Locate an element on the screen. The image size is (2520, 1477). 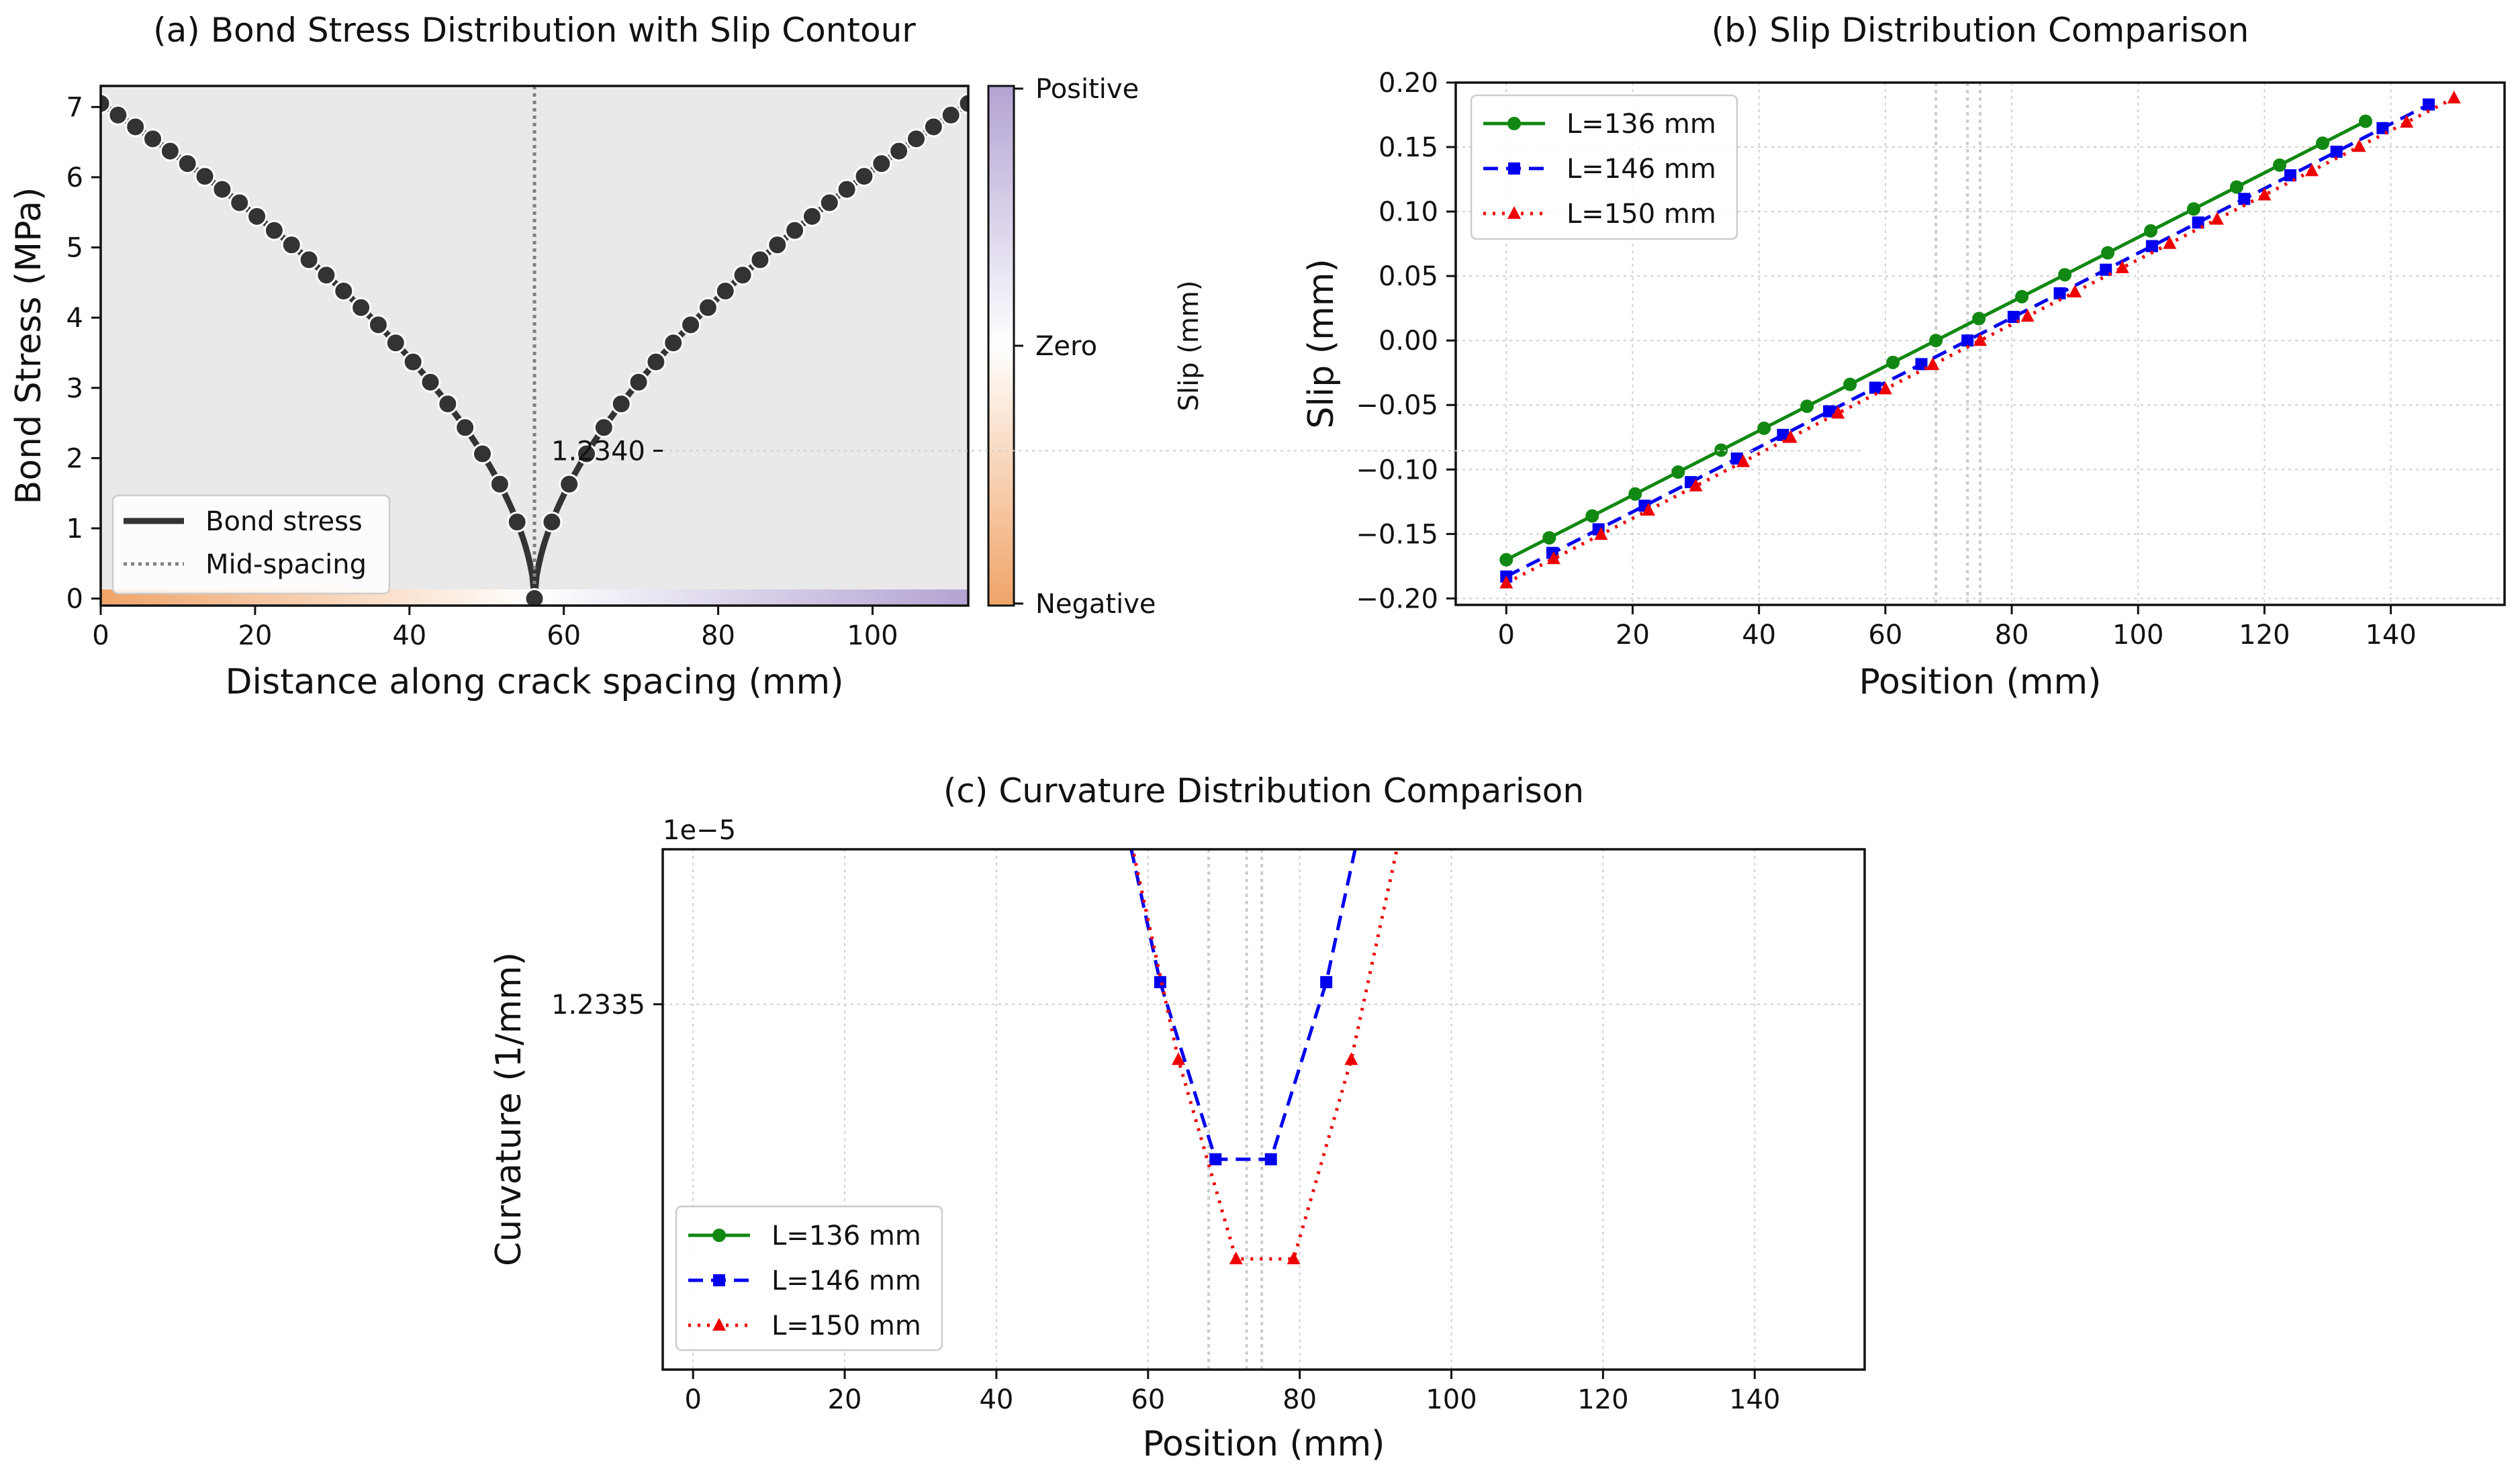
b-data-point: L=150 mm: 150.0, 0.188 is located at coordinates (2454, 98).